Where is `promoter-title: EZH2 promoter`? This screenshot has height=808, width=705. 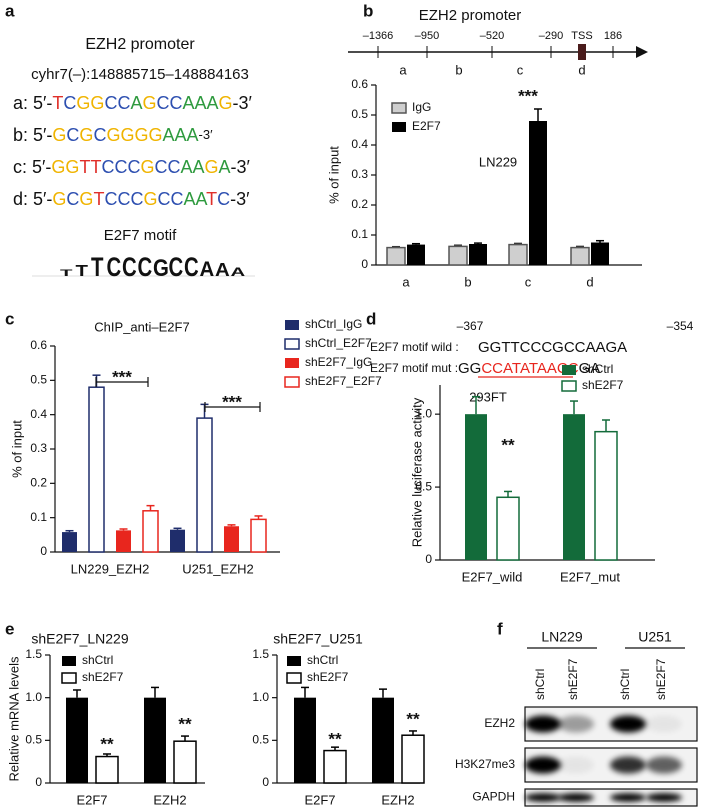
promoter-title: EZH2 promoter is located at coordinates (140, 44).